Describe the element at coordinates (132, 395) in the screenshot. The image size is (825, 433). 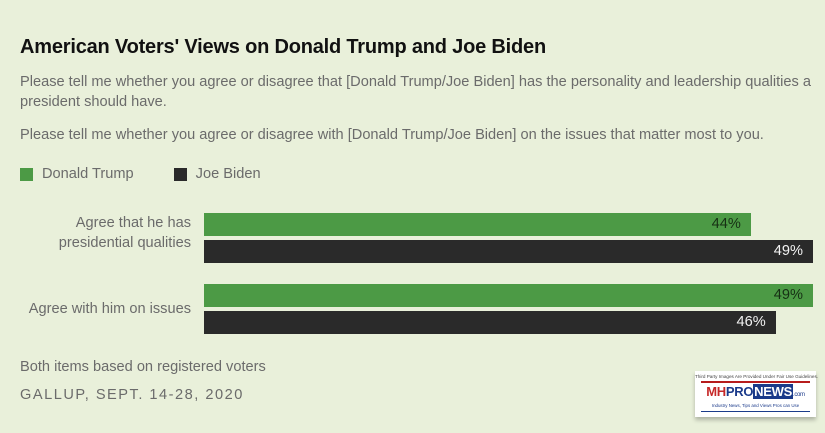
I see `source-line: GALLUP, SEPT. 14-28, 2020` at that location.